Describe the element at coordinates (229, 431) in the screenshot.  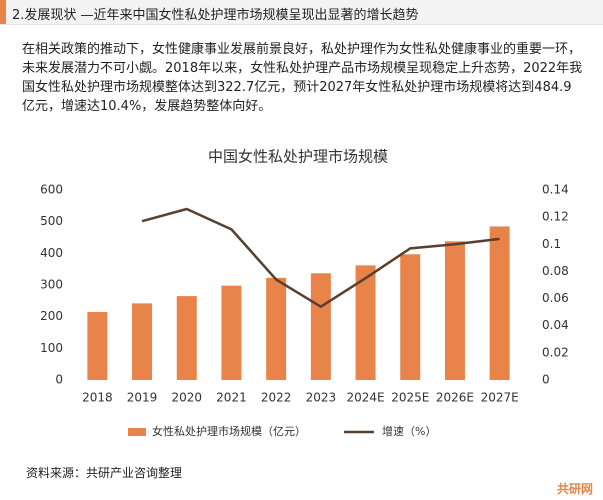
I see `legend-label: 女性私处护理市场规模（亿元）` at that location.